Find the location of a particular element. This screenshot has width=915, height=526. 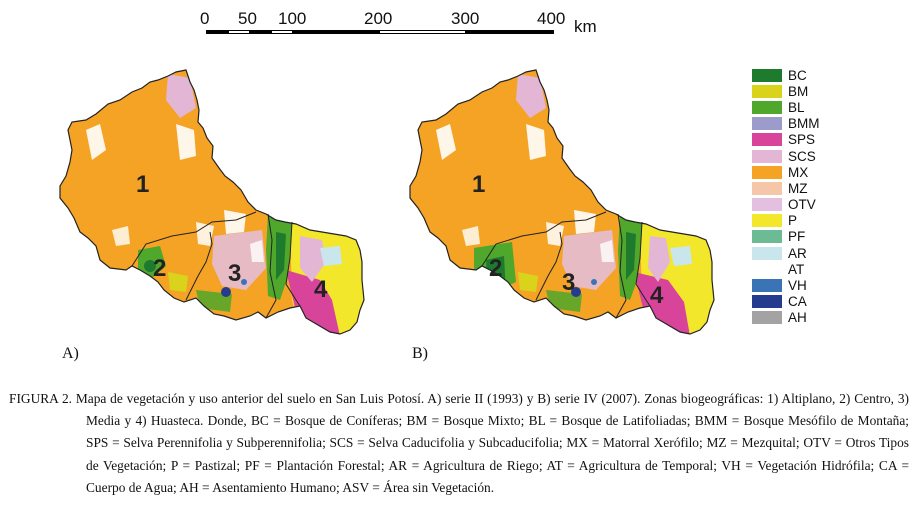

legend-item: SPS is located at coordinates (786, 140).